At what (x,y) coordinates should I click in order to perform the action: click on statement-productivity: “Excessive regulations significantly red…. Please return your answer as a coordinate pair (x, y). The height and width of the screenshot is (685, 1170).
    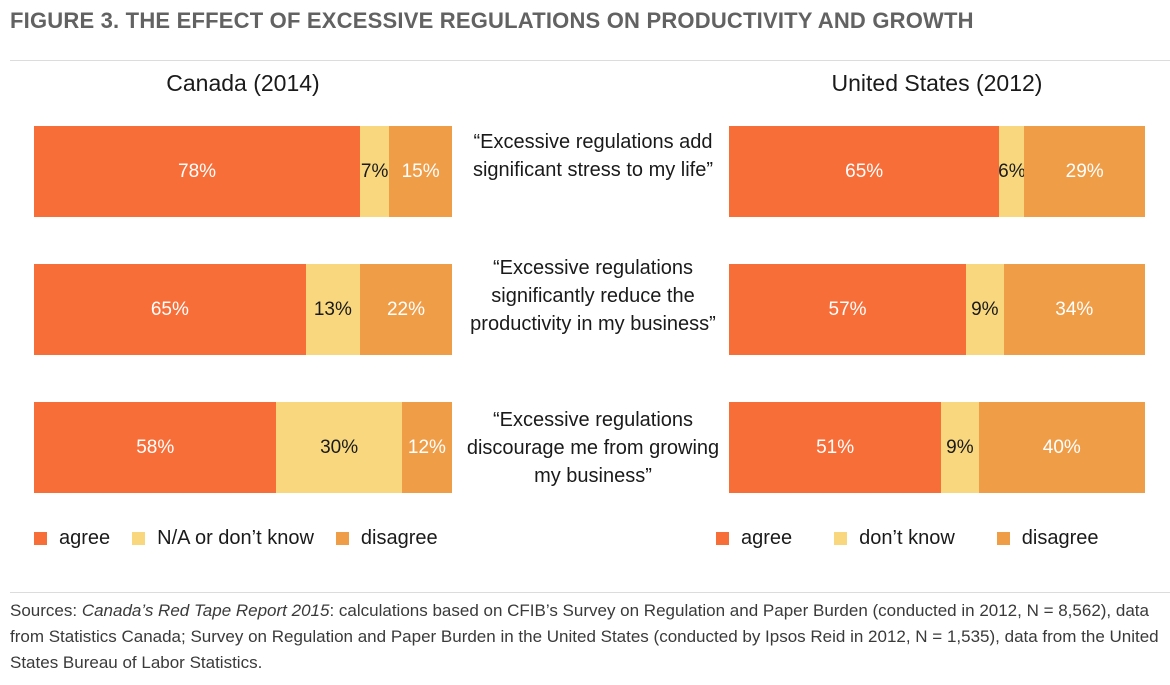
    Looking at the image, I should click on (593, 296).